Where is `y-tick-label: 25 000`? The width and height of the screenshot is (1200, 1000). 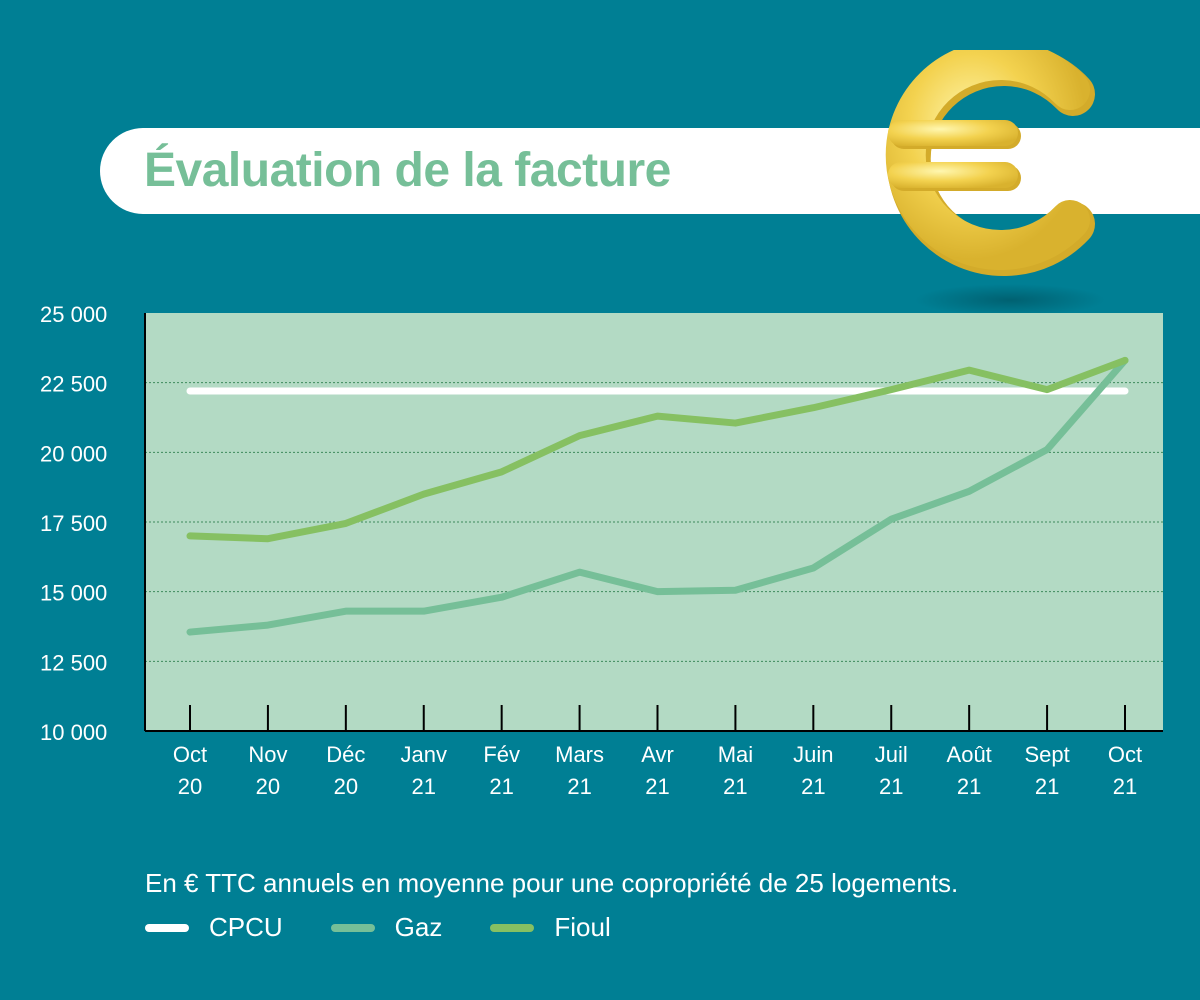 y-tick-label: 25 000 is located at coordinates (73, 314).